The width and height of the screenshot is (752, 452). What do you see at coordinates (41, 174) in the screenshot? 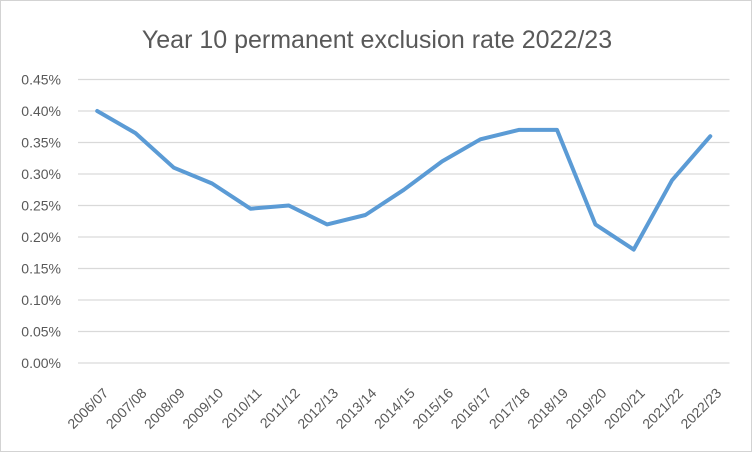
I see `y-tick-label: 0.30%` at bounding box center [41, 174].